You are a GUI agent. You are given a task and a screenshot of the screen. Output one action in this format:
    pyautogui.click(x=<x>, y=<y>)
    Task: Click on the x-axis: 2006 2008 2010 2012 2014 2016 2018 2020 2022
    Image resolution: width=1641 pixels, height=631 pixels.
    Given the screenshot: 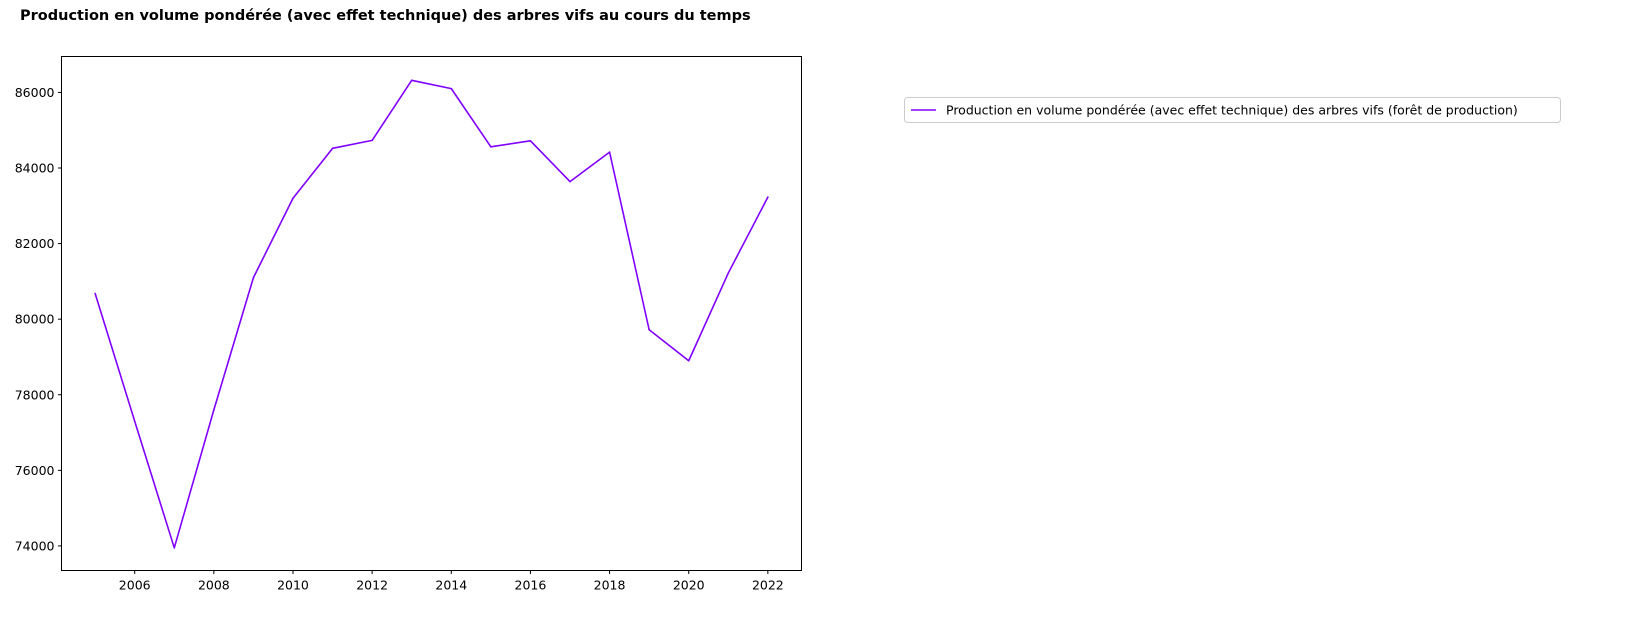 What is the action you would take?
    pyautogui.click(x=451, y=581)
    